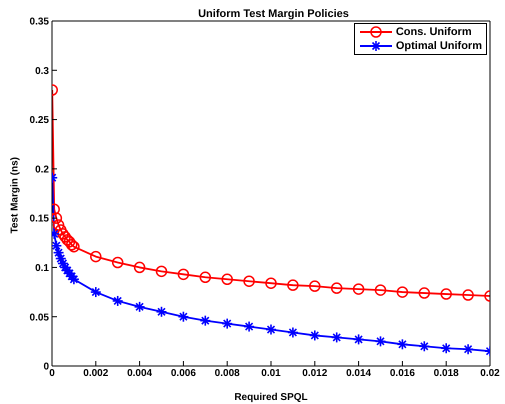 The height and width of the screenshot is (404, 505). Describe the element at coordinates (140, 374) in the screenshot. I see `x-tick-label: 0.004` at that location.